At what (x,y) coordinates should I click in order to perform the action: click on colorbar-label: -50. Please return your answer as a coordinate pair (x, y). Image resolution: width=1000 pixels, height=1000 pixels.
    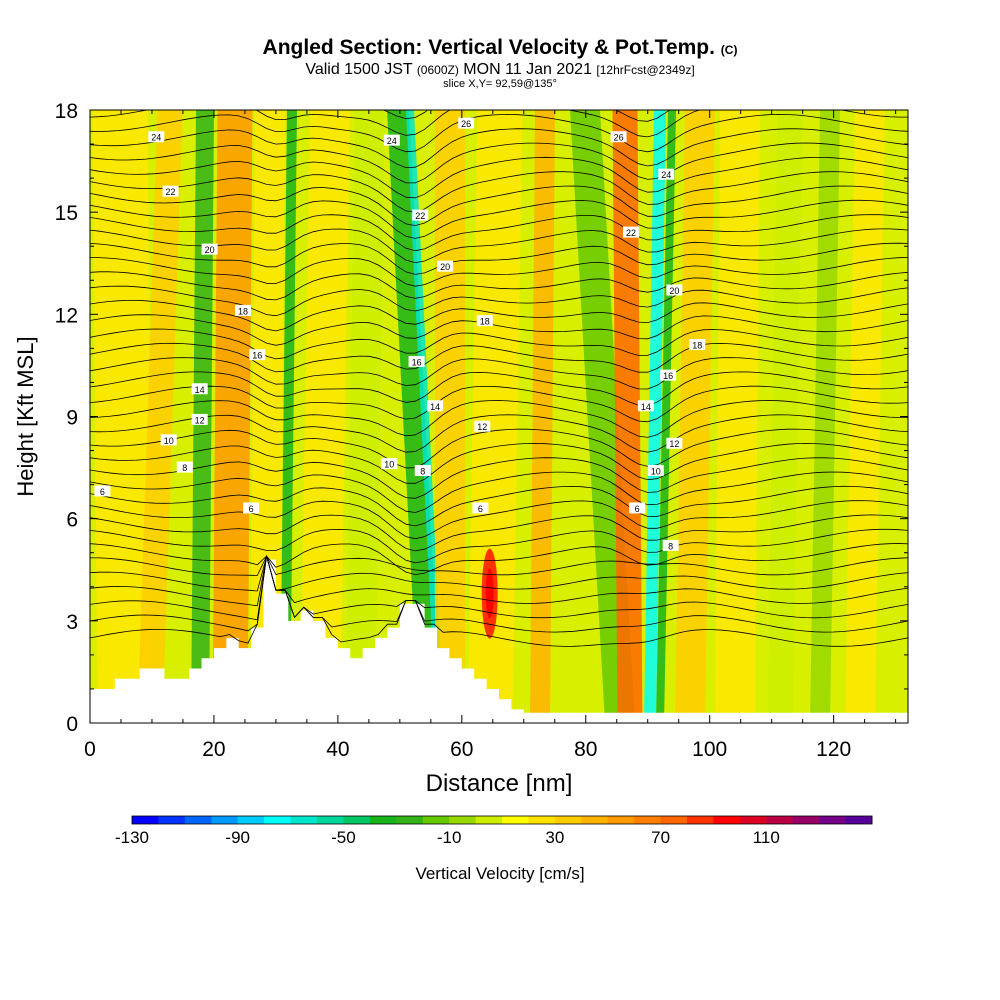
    Looking at the image, I should click on (343, 837).